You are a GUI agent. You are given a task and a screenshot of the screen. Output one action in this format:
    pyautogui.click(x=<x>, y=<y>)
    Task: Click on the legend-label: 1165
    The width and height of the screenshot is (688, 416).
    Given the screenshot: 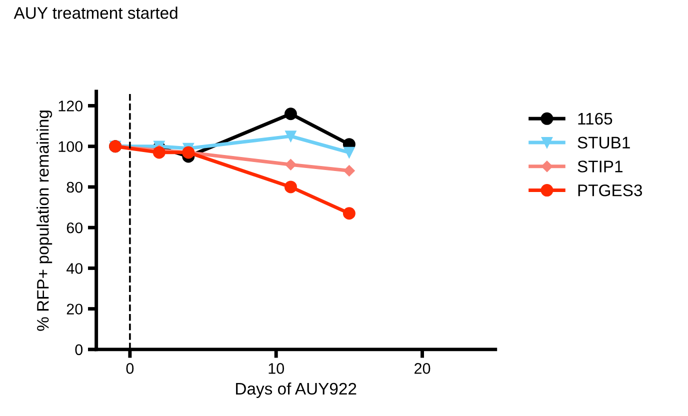 What is the action you would take?
    pyautogui.click(x=595, y=118)
    